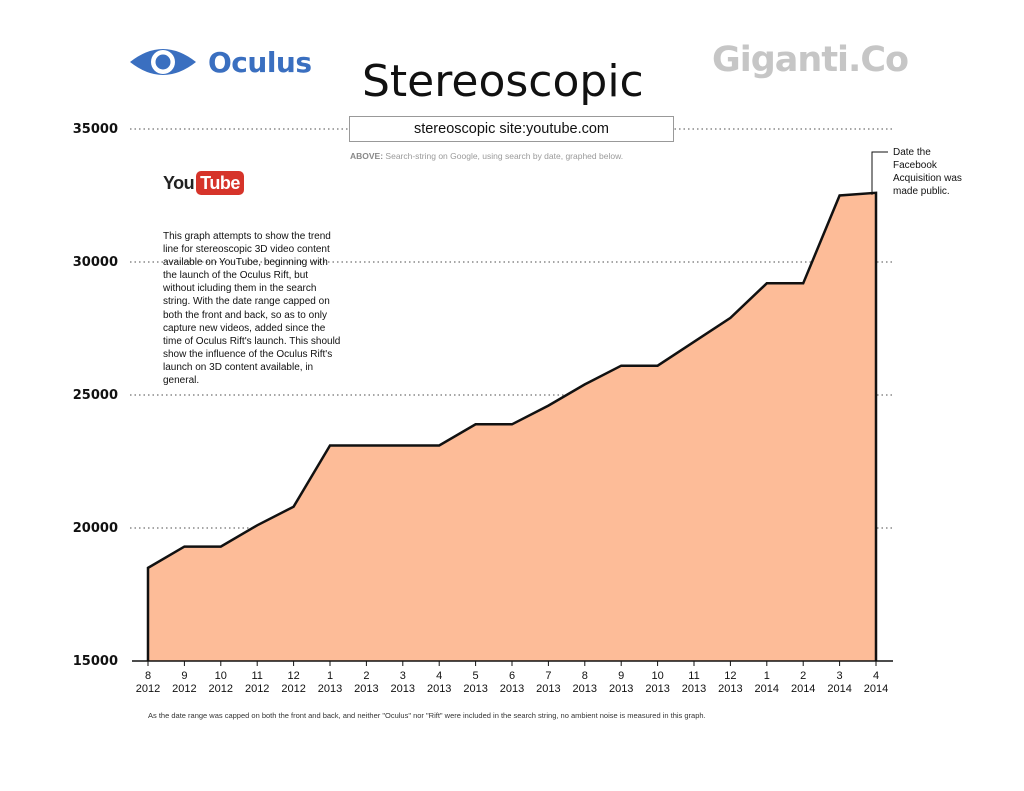 The height and width of the screenshot is (791, 1024). I want to click on oculus-logo: Oculus, so click(220, 62).